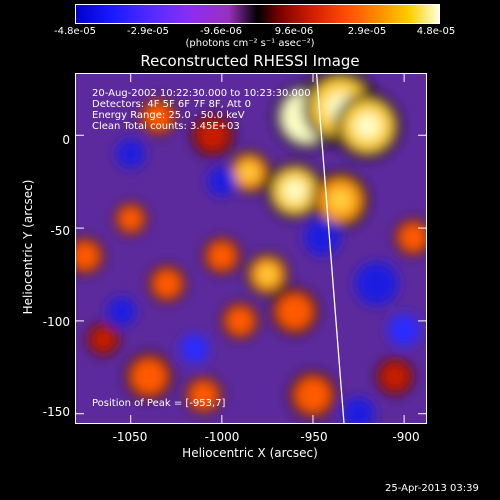 The height and width of the screenshot is (500, 500). What do you see at coordinates (406, 437) in the screenshot?
I see `x-tick: -900` at bounding box center [406, 437].